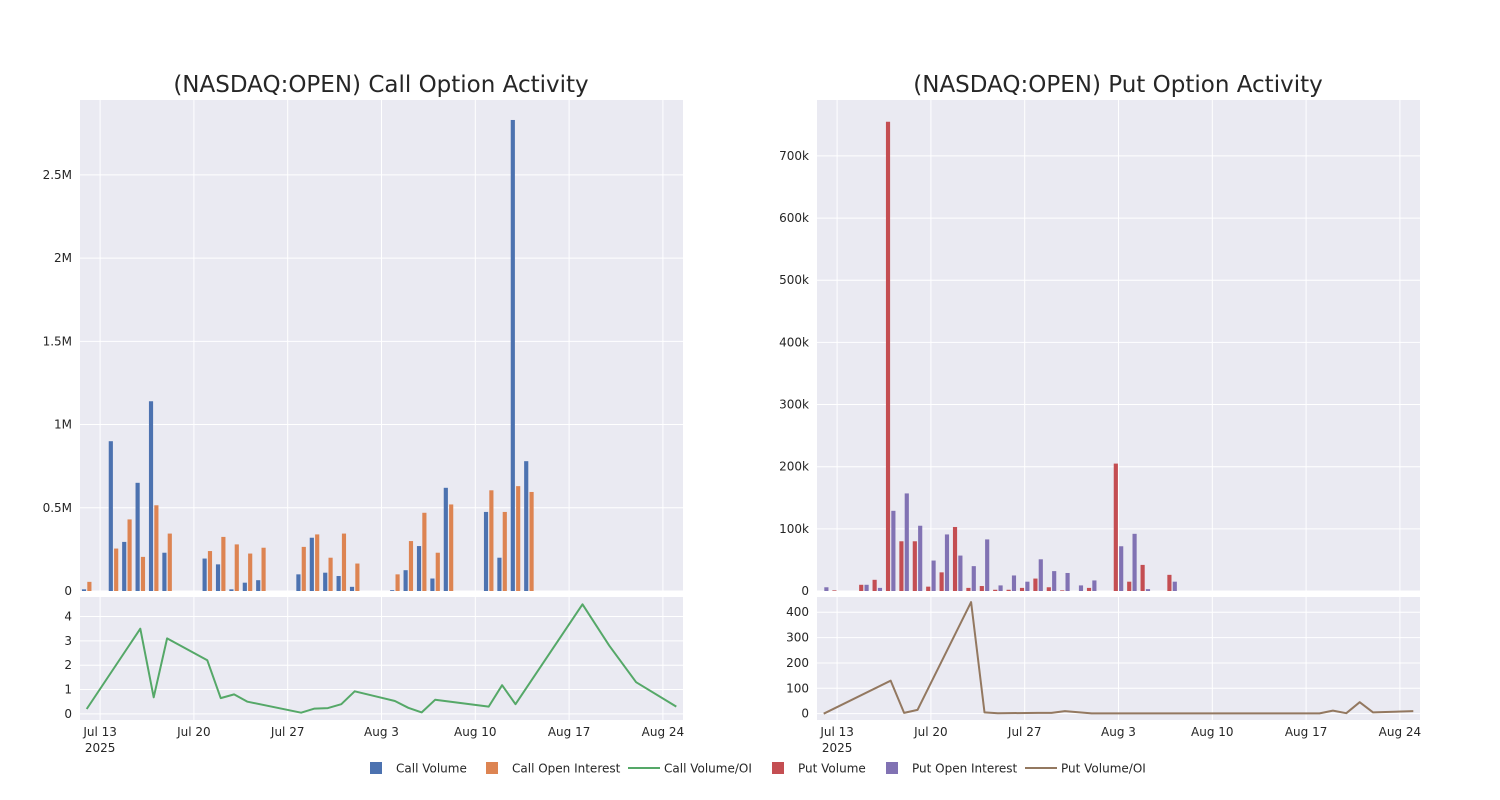  Describe the element at coordinates (1118, 658) in the screenshot. I see `volume-oi-ratio-line` at that location.